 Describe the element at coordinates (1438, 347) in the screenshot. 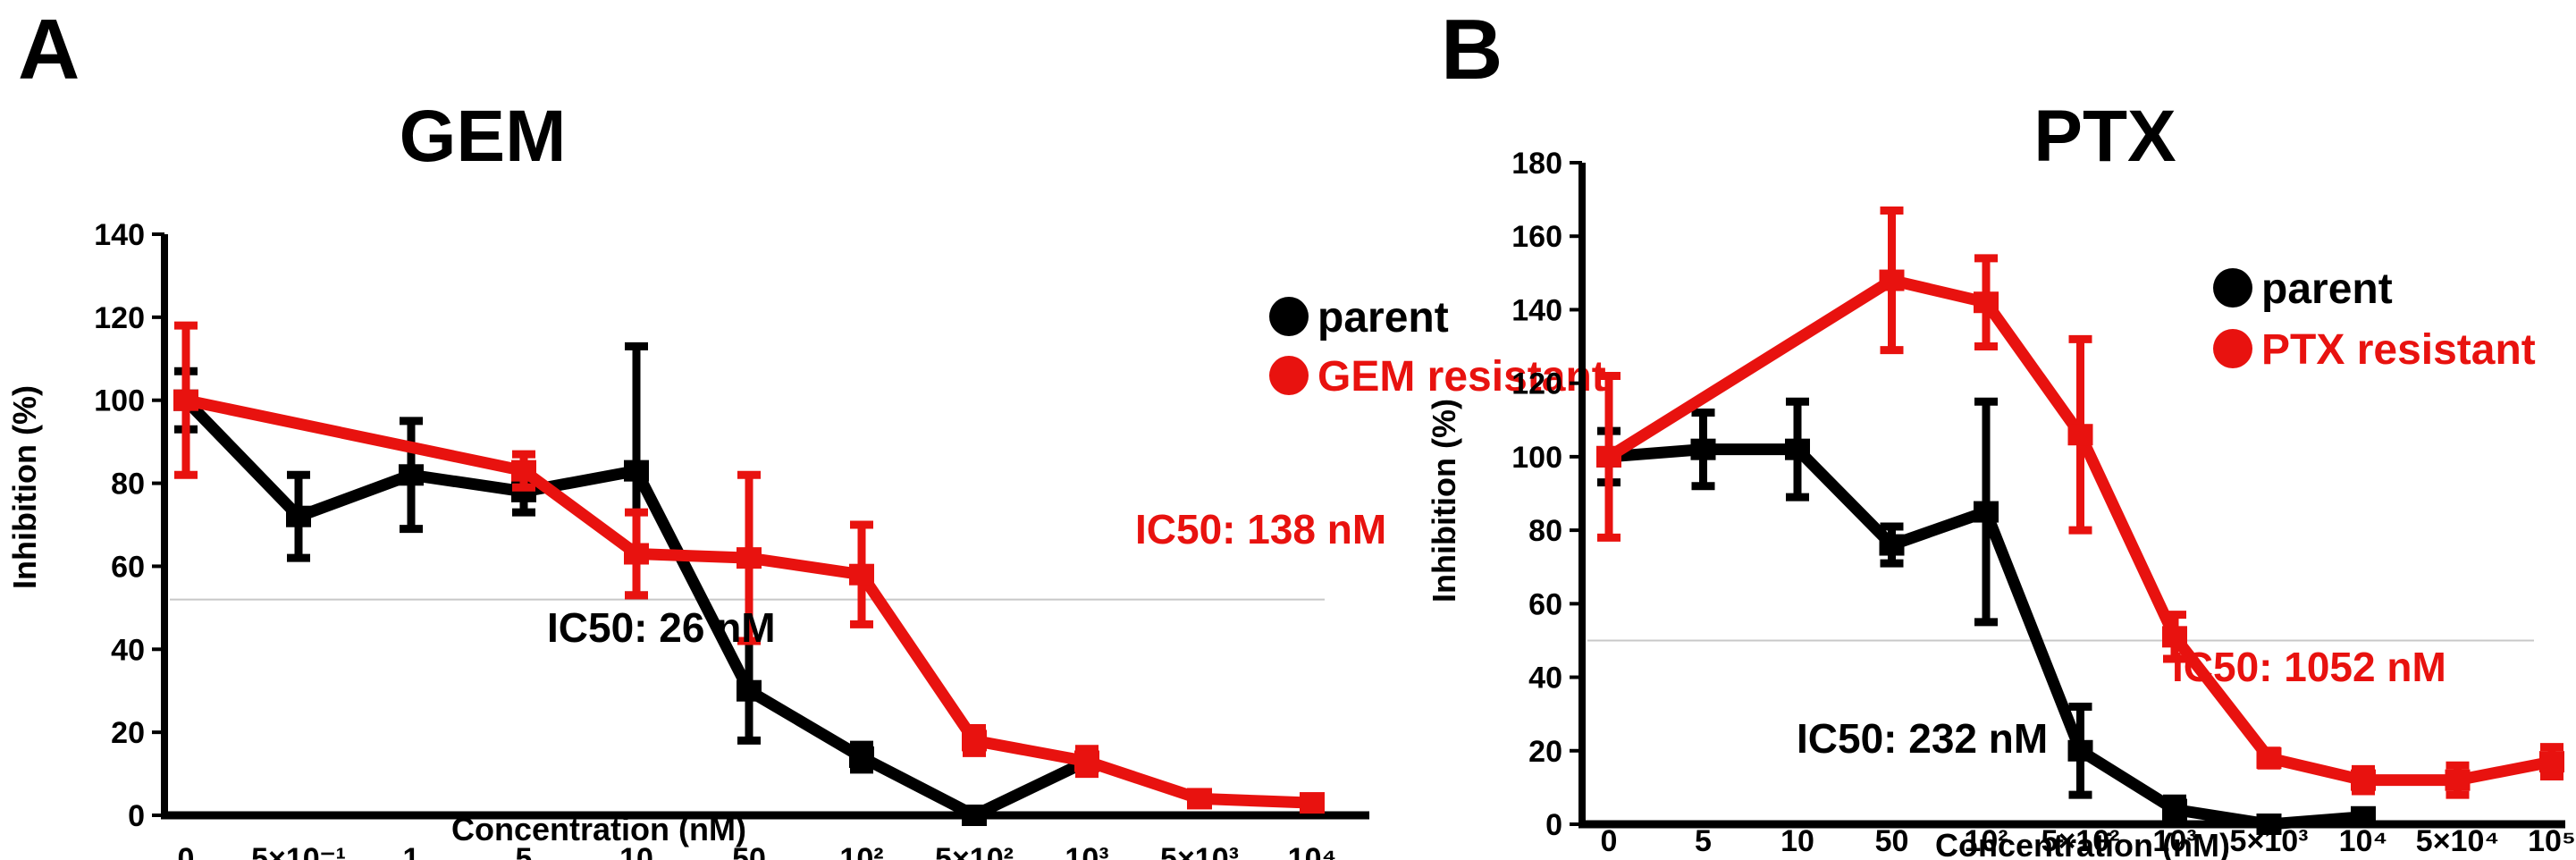

I see `legend-a: parent GEM resistant` at that location.